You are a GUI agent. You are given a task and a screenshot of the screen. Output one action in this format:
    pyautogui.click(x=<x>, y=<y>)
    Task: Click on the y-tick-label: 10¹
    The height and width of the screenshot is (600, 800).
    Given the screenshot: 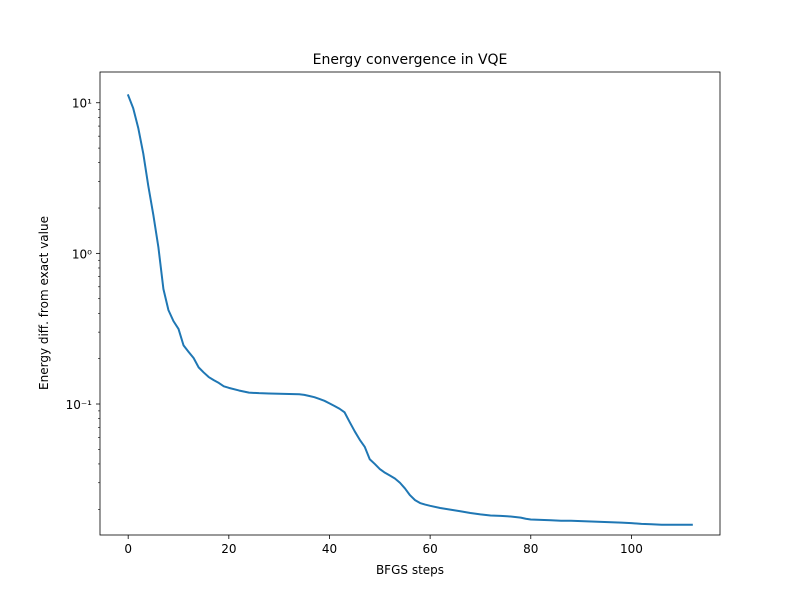 What is the action you would take?
    pyautogui.click(x=82, y=104)
    